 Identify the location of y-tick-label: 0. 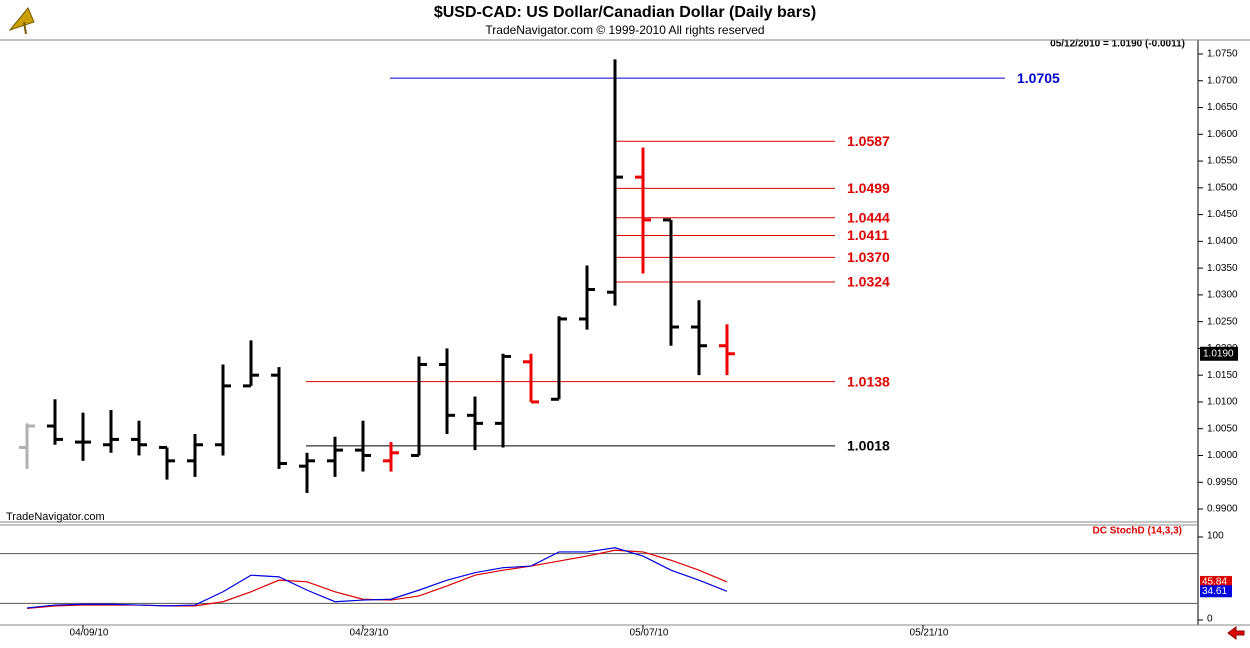
(1210, 619).